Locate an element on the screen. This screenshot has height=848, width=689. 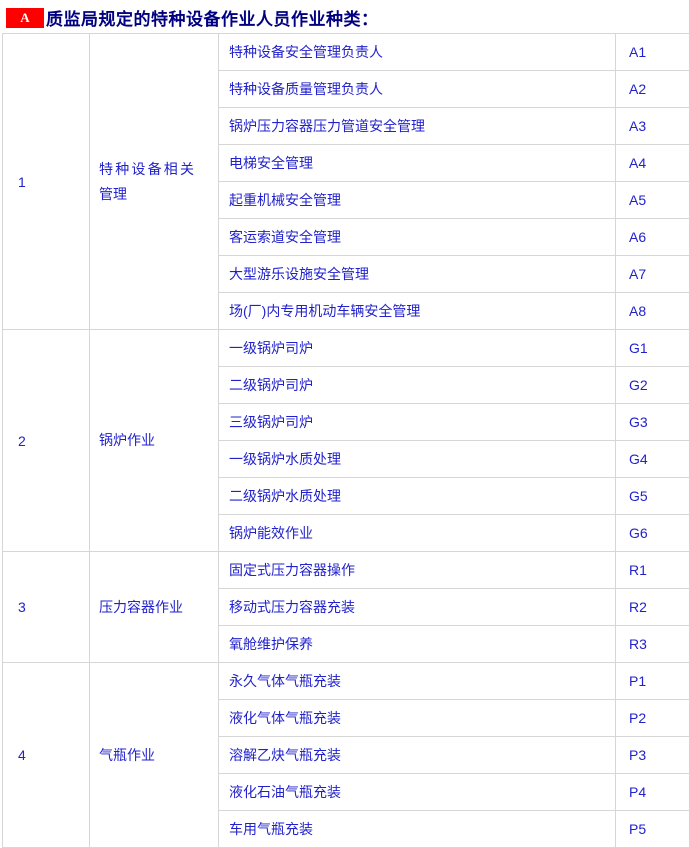
item-name: 大型游乐设施安全管理 is located at coordinates (417, 274).